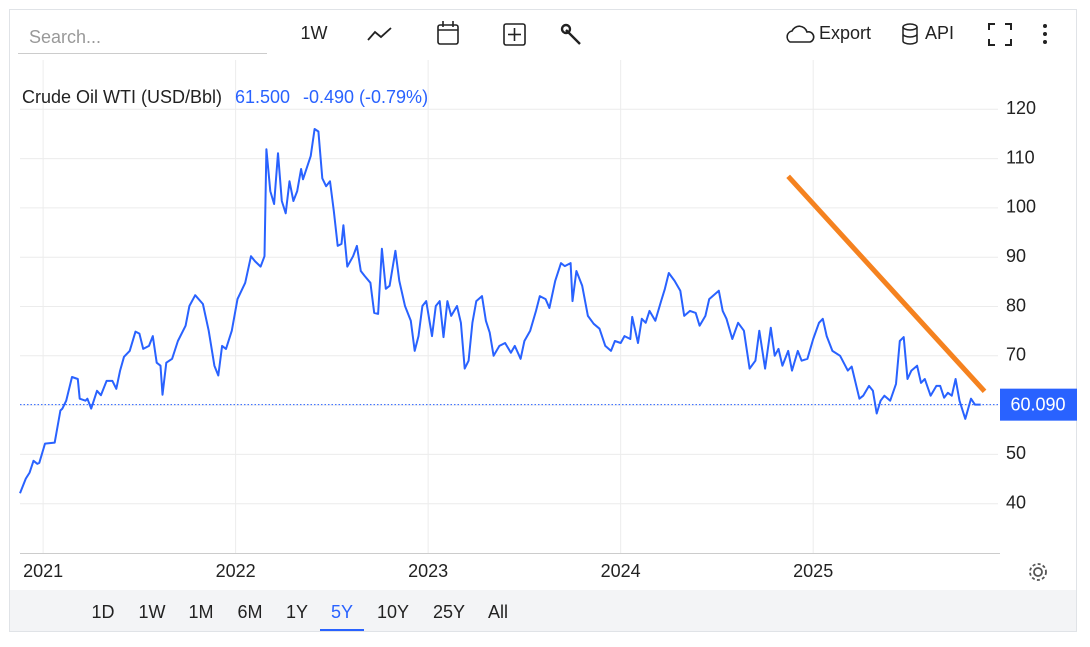 This screenshot has width=1090, height=647. Describe the element at coordinates (448, 33) in the screenshot. I see `calendar-icon` at that location.